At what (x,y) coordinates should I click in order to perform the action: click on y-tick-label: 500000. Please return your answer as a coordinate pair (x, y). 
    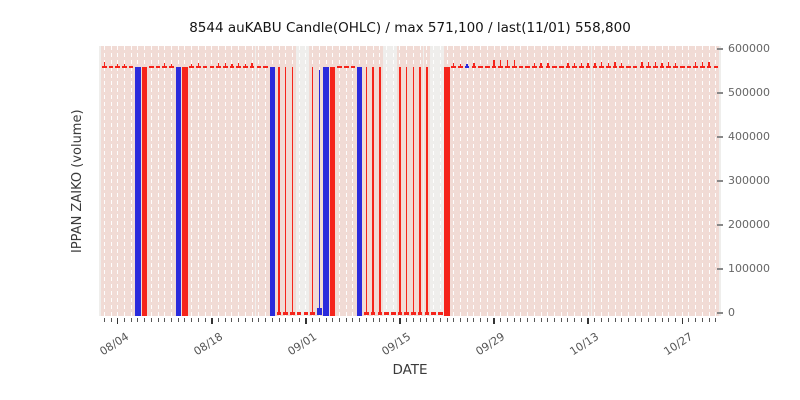
    Looking at the image, I should click on (749, 92).